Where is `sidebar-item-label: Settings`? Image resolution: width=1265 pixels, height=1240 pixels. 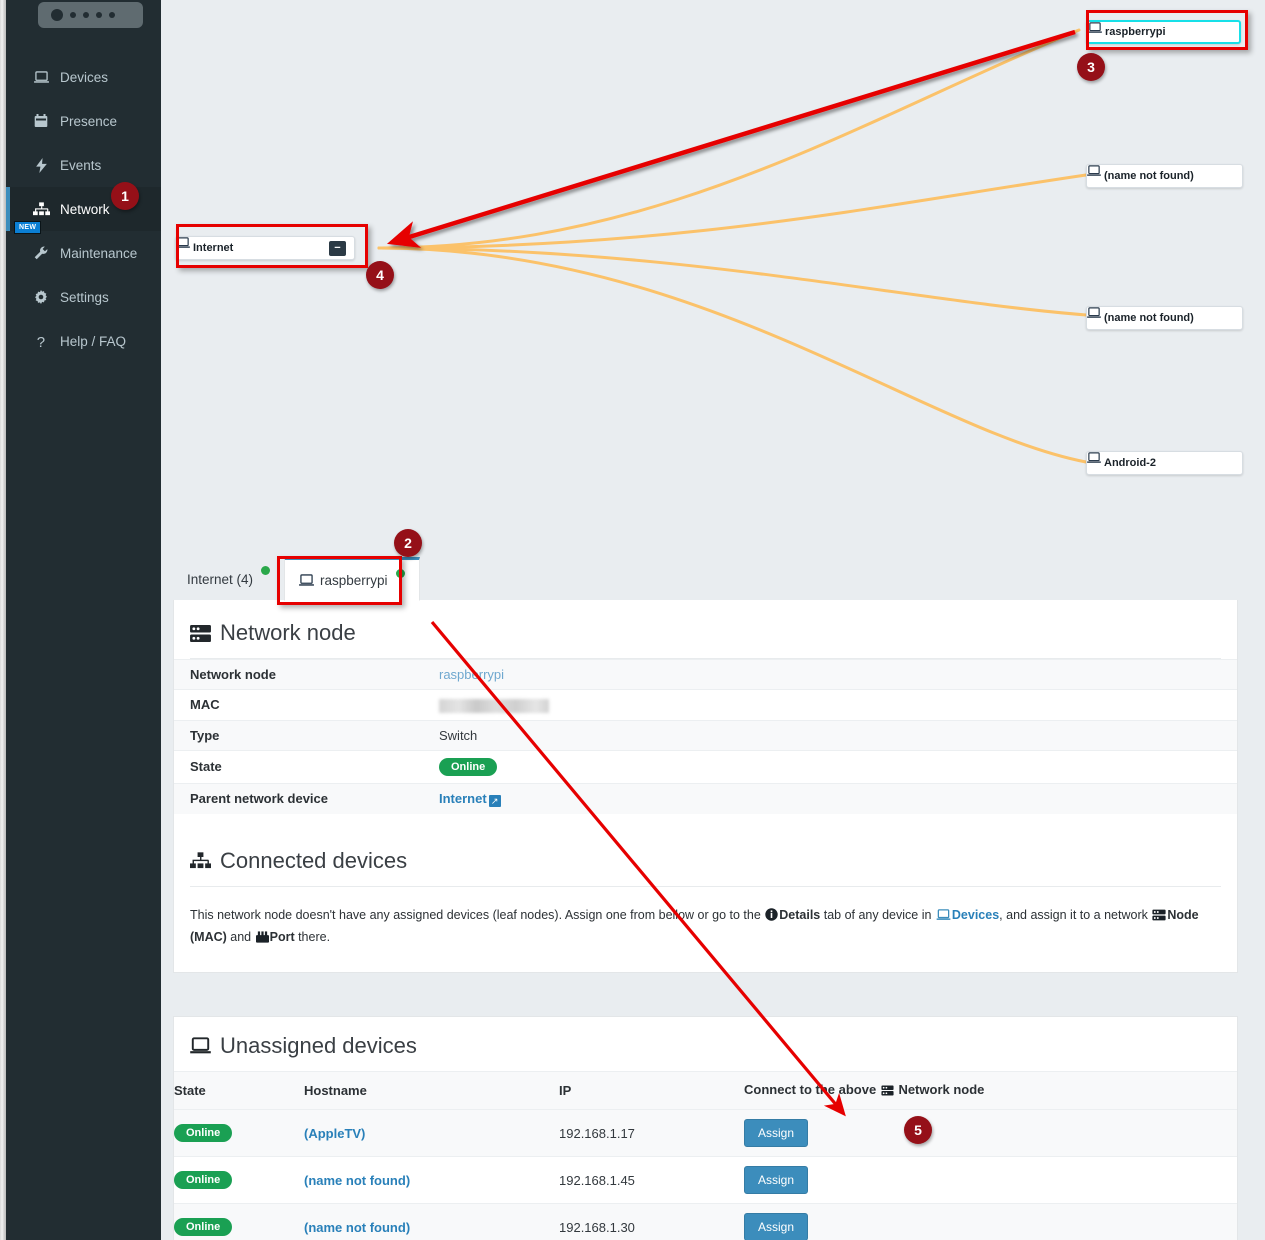
sidebar-item-label: Settings is located at coordinates (84, 297).